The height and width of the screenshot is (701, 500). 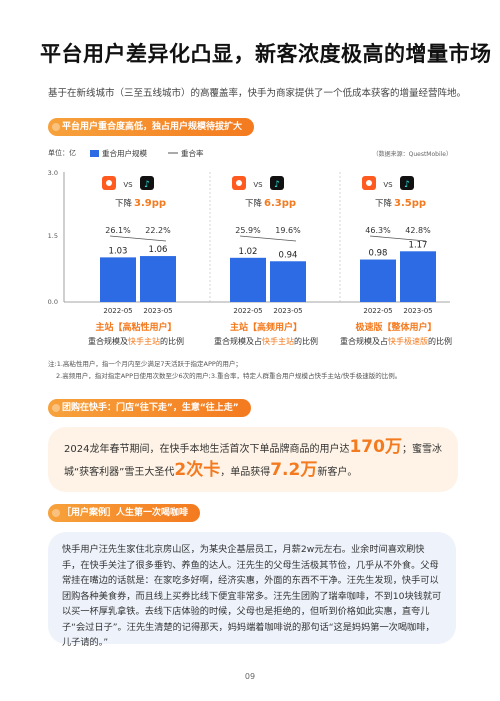 I want to click on caption-part: 重合规模及, so click(x=108, y=341).